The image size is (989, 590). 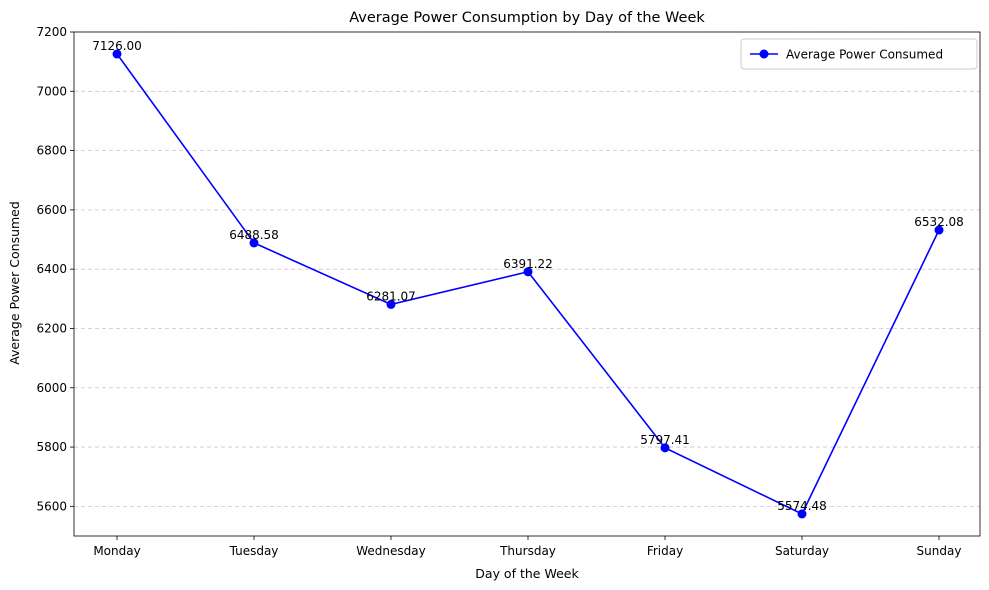 I want to click on y-tick-label: 5800, so click(x=51, y=447).